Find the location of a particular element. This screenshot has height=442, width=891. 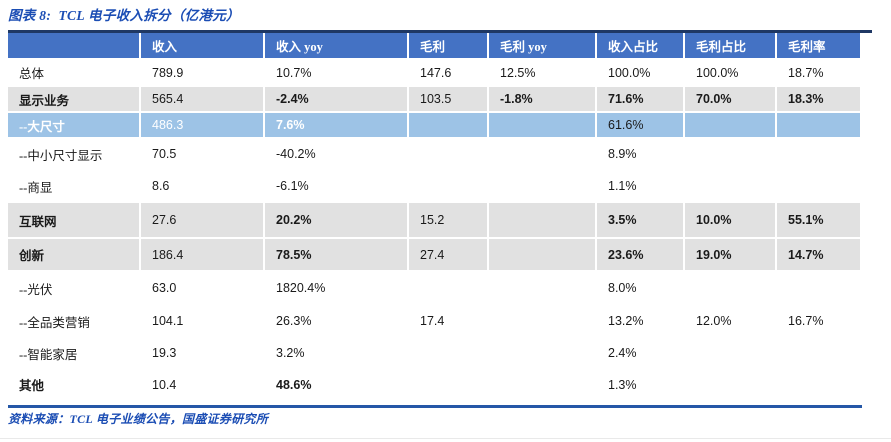

cell-gross-margin: 18.7% is located at coordinates (819, 73).